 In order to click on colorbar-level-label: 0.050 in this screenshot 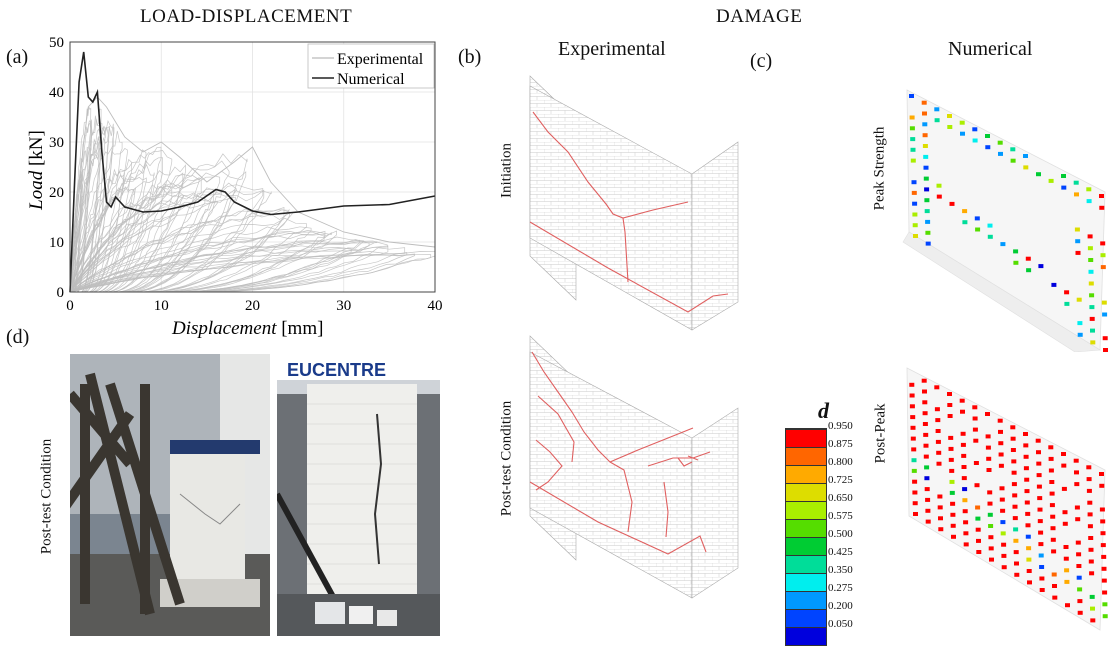, I will do `click(840, 624)`.